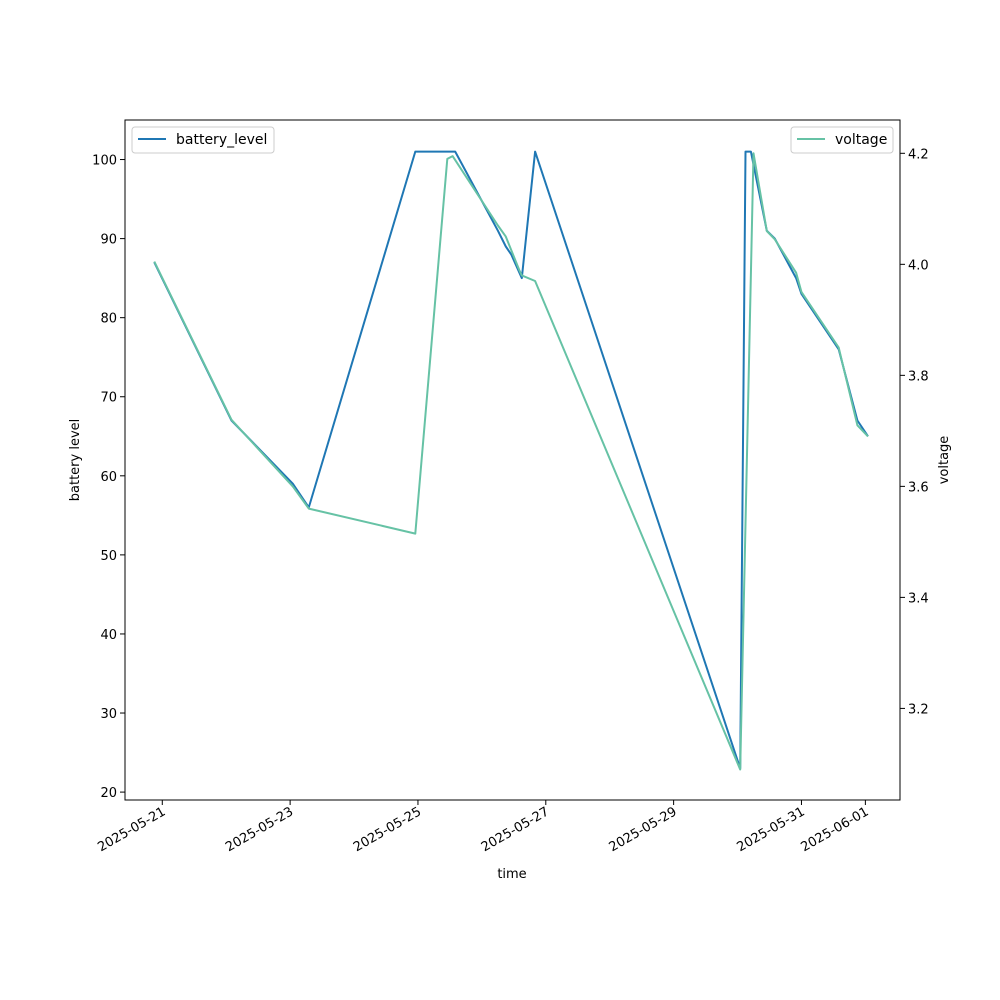  I want to click on y-left-tick-label: 90, so click(108, 240).